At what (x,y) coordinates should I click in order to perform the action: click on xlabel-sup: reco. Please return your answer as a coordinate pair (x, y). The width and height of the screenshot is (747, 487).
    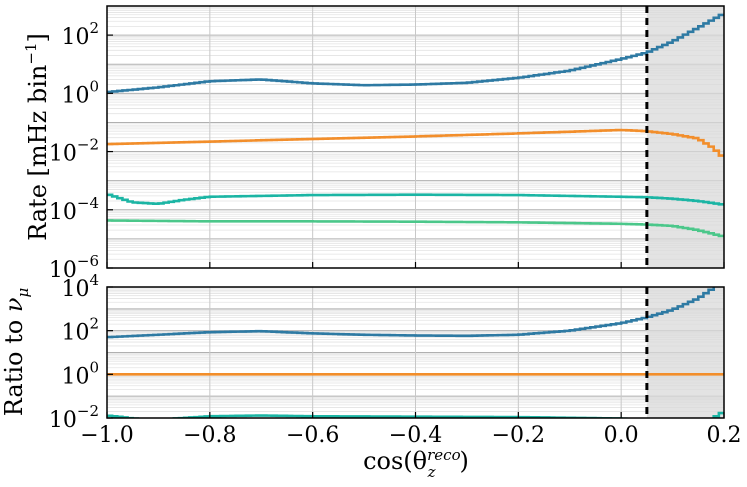
    Looking at the image, I should click on (443, 455).